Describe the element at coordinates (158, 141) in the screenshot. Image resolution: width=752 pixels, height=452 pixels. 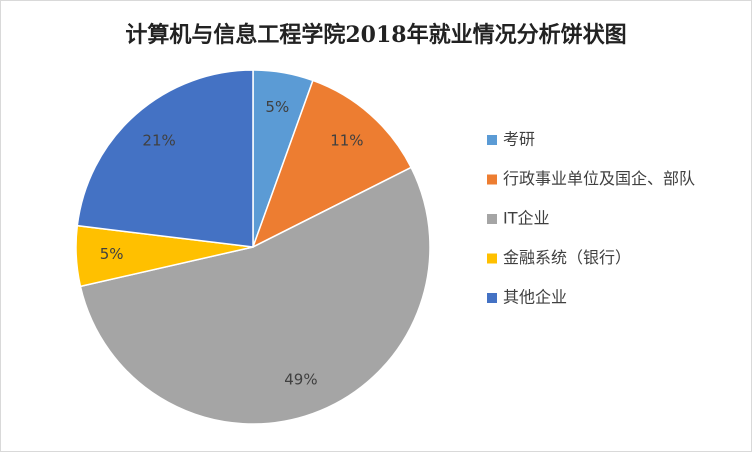
I see `data-label: 21%` at that location.